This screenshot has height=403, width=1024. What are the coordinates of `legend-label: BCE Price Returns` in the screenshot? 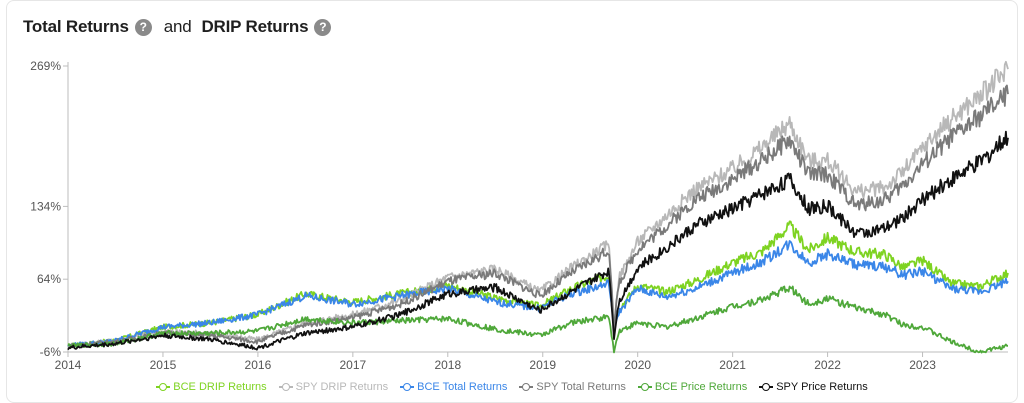 It's located at (701, 387).